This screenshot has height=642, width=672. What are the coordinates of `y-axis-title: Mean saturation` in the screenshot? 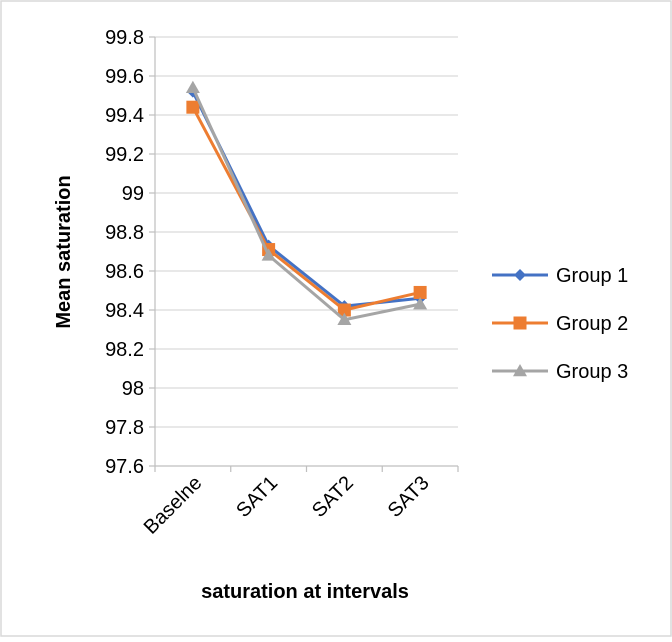 It's located at (64, 251).